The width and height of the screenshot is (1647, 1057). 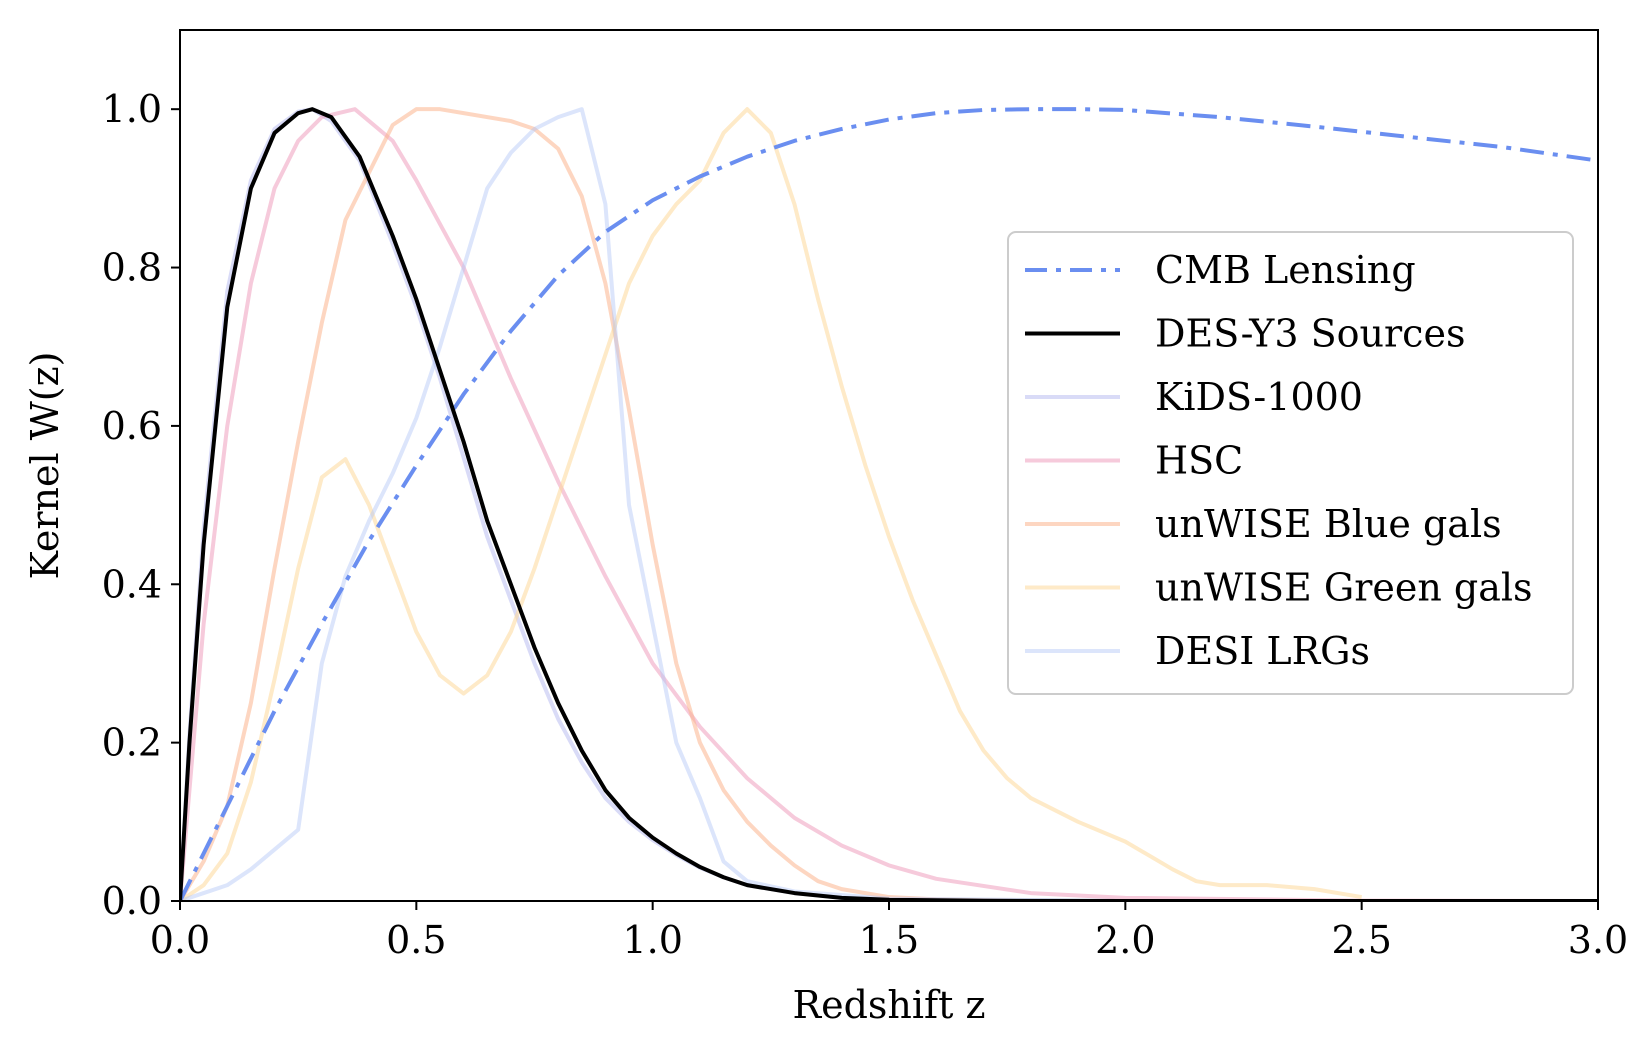 I want to click on legend-item-desi-lrgs: DESI LRGs, so click(x=1197, y=651).